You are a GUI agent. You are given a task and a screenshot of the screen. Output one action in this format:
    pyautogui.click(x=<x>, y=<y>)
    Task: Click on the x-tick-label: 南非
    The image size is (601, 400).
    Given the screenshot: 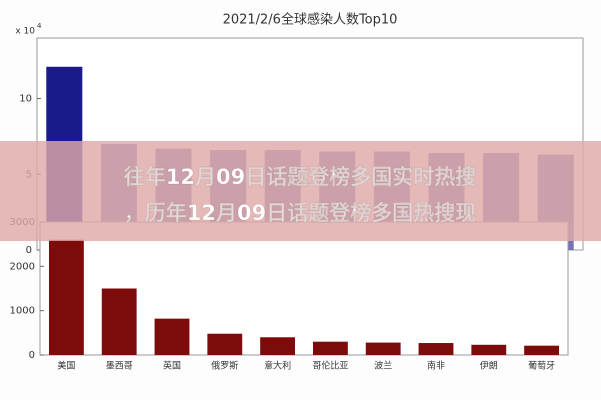 What is the action you would take?
    pyautogui.click(x=436, y=366)
    